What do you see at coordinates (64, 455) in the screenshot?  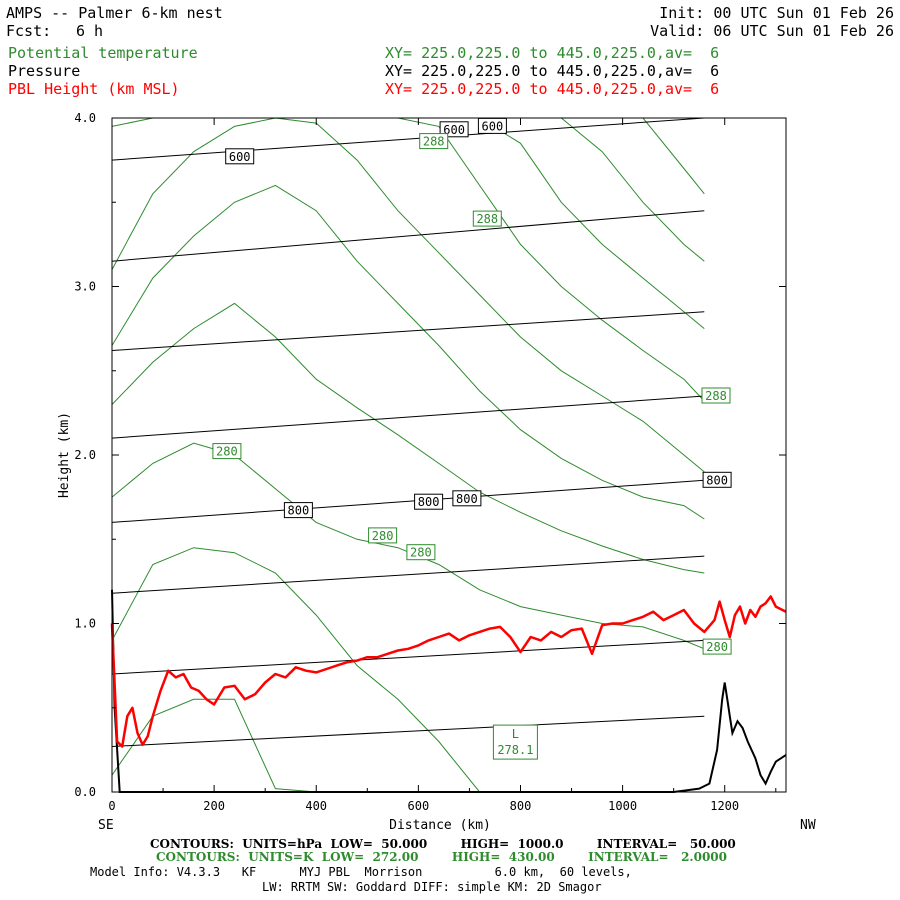 I see `y-axis-label: Height (km)` at bounding box center [64, 455].